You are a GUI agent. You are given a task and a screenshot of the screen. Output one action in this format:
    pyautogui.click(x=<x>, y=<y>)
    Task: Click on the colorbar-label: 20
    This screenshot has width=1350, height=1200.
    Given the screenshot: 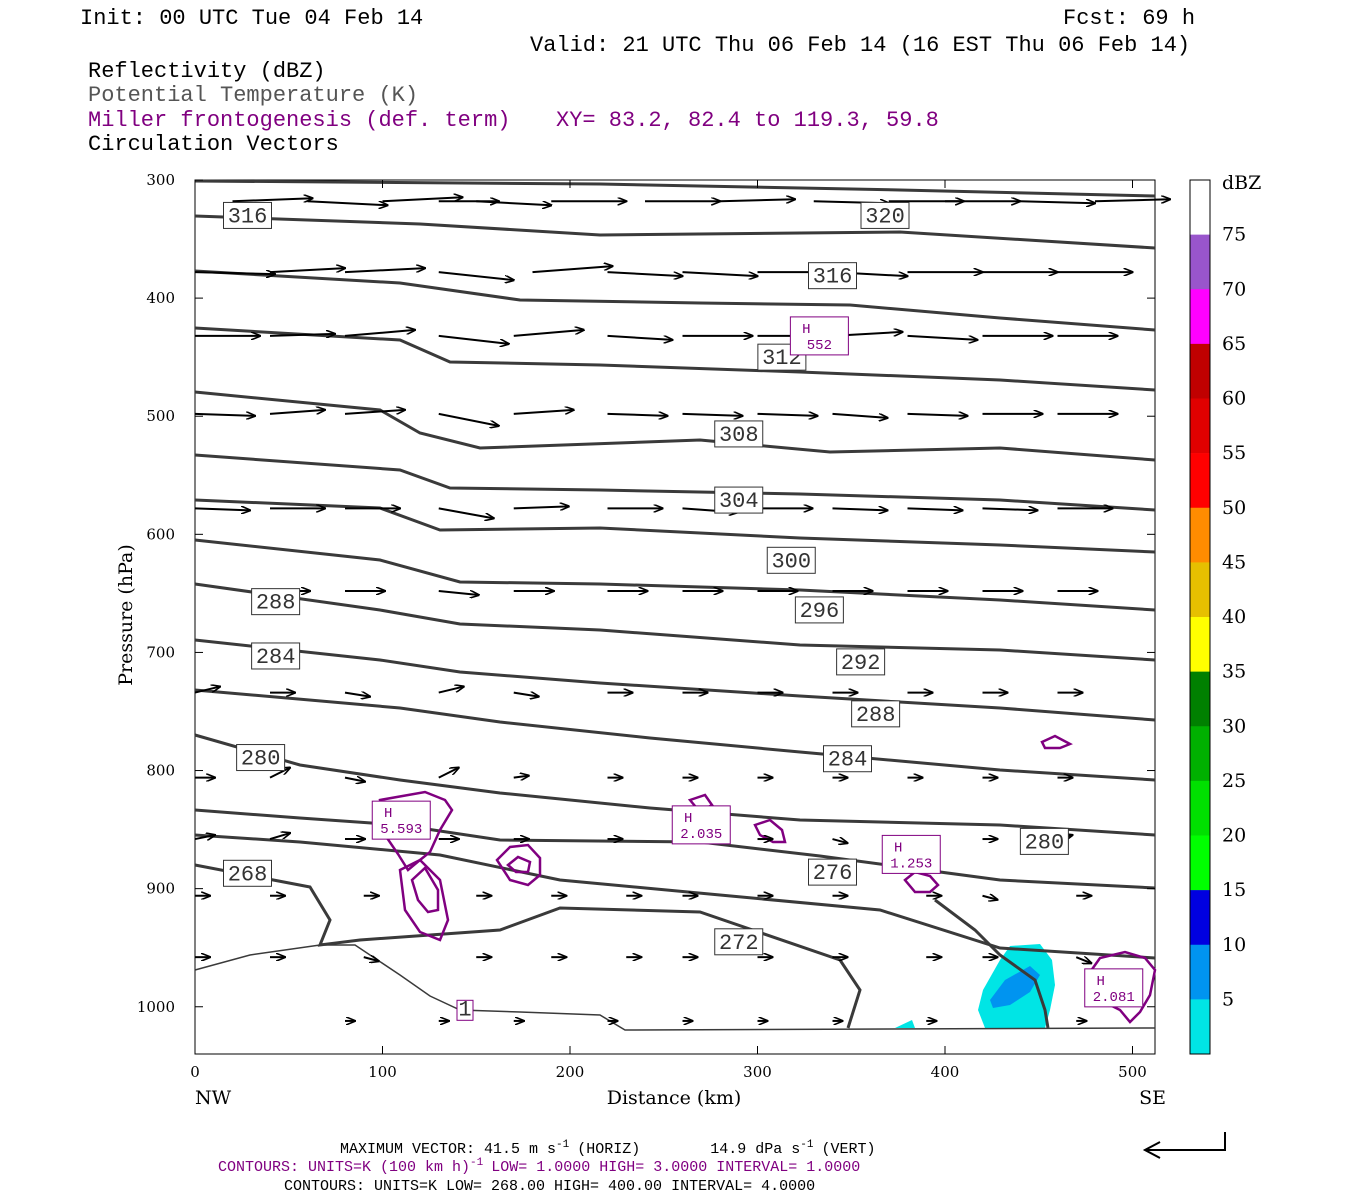 What is the action you would take?
    pyautogui.click(x=1234, y=836)
    